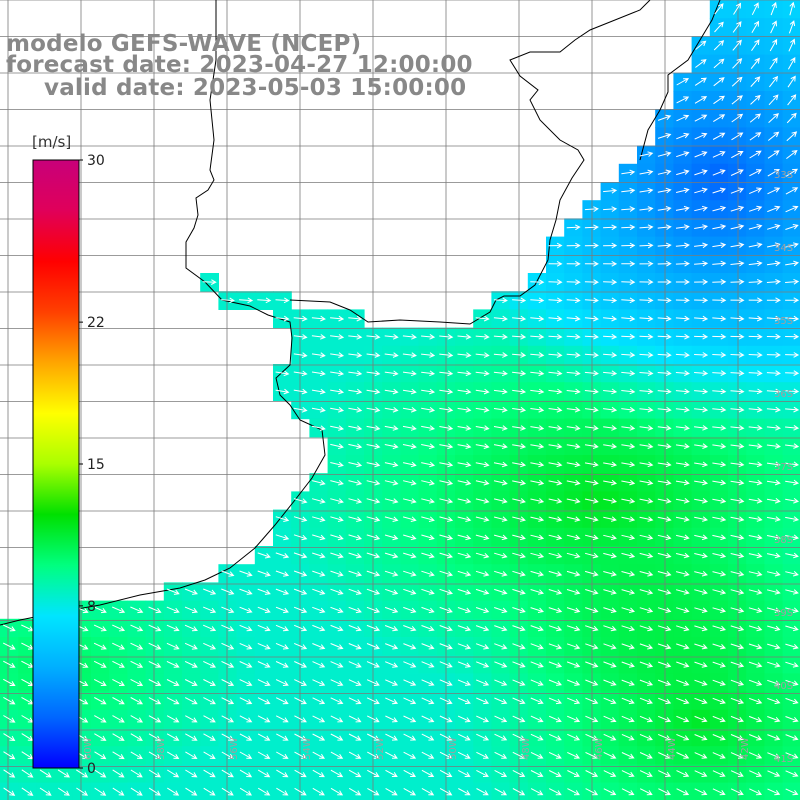 This screenshot has height=800, width=800. I want to click on title-forecast-date: forecast date: 2023-04-27 12:00:00, so click(239, 65).